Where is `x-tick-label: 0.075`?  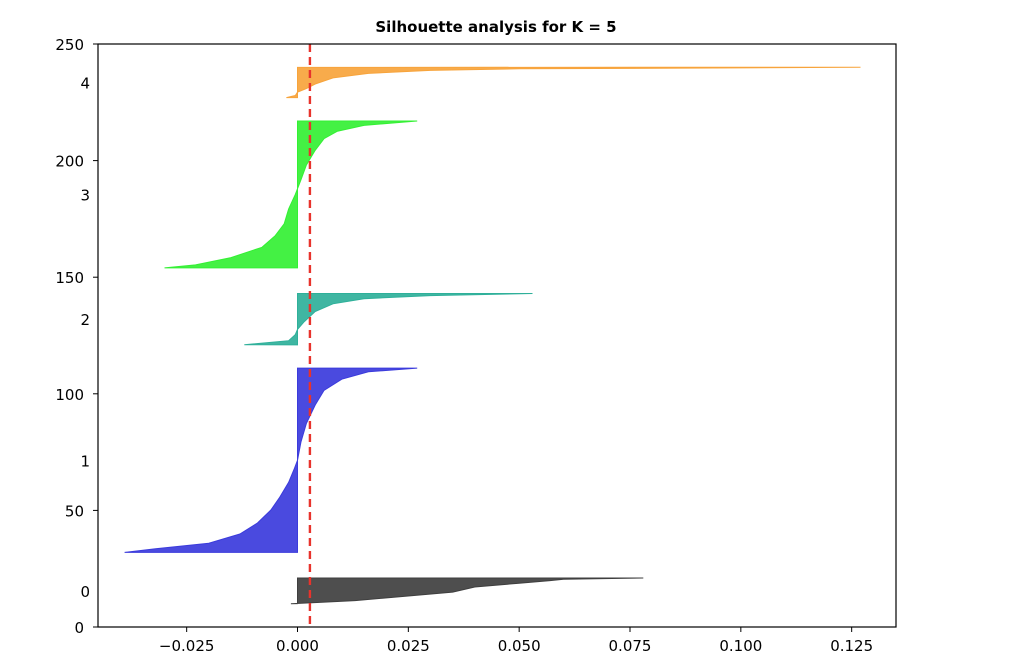 x-tick-label: 0.075 is located at coordinates (630, 646).